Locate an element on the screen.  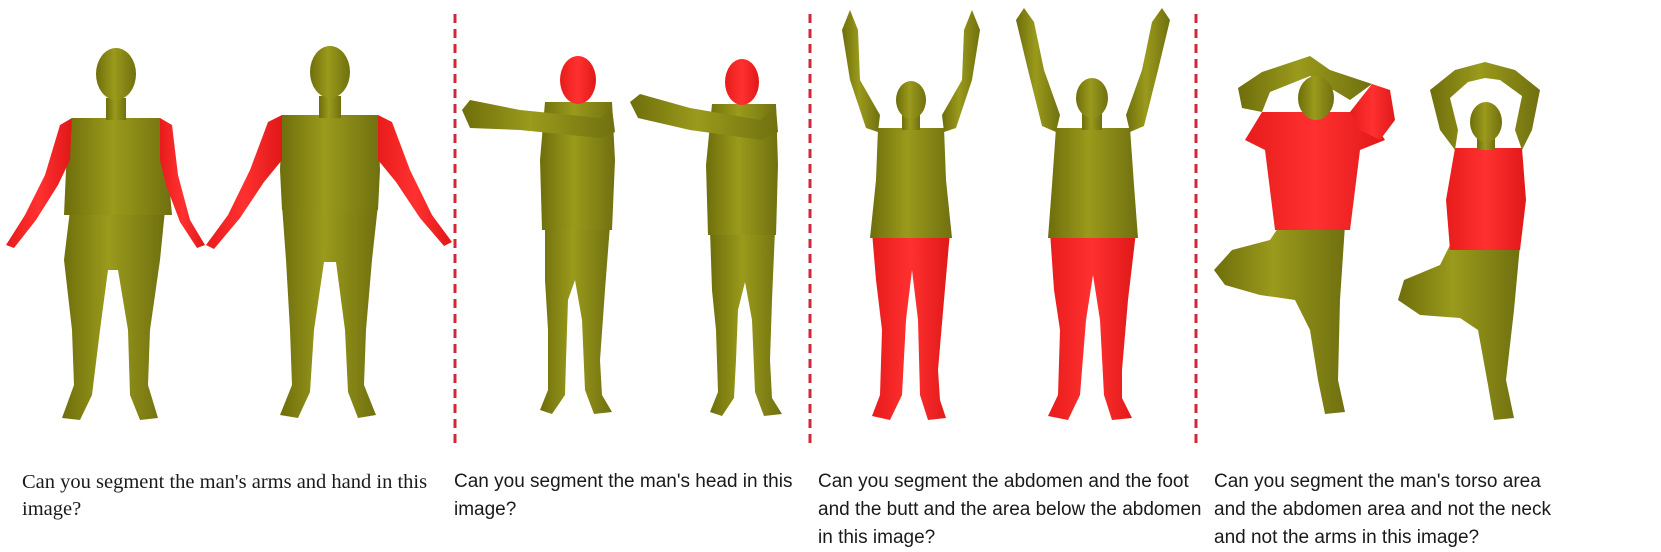
panel-4-figures is located at coordinates (1377, 238).